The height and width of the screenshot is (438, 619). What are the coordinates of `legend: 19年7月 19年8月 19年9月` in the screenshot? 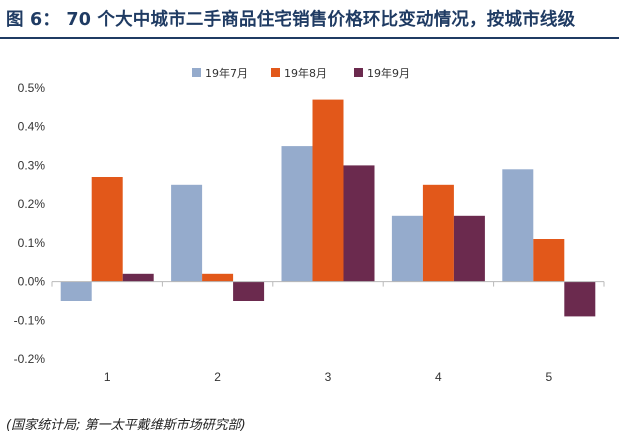 It's located at (301, 73).